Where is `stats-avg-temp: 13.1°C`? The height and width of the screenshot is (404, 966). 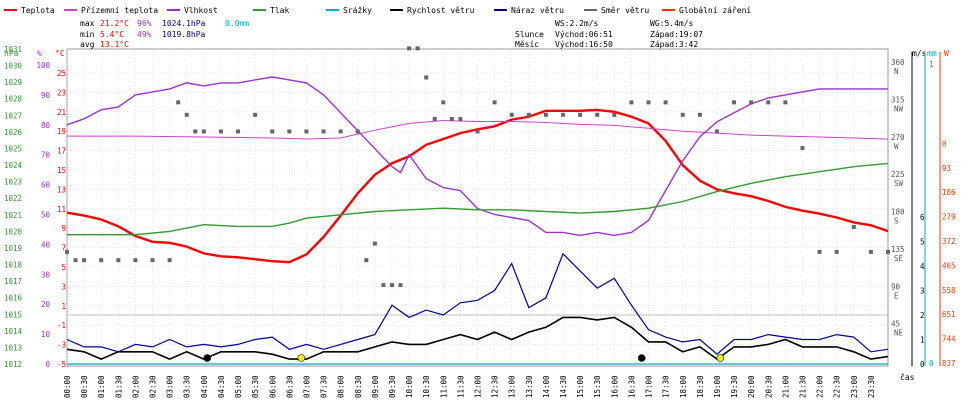
stats-avg-temp: 13.1°C is located at coordinates (114, 44).